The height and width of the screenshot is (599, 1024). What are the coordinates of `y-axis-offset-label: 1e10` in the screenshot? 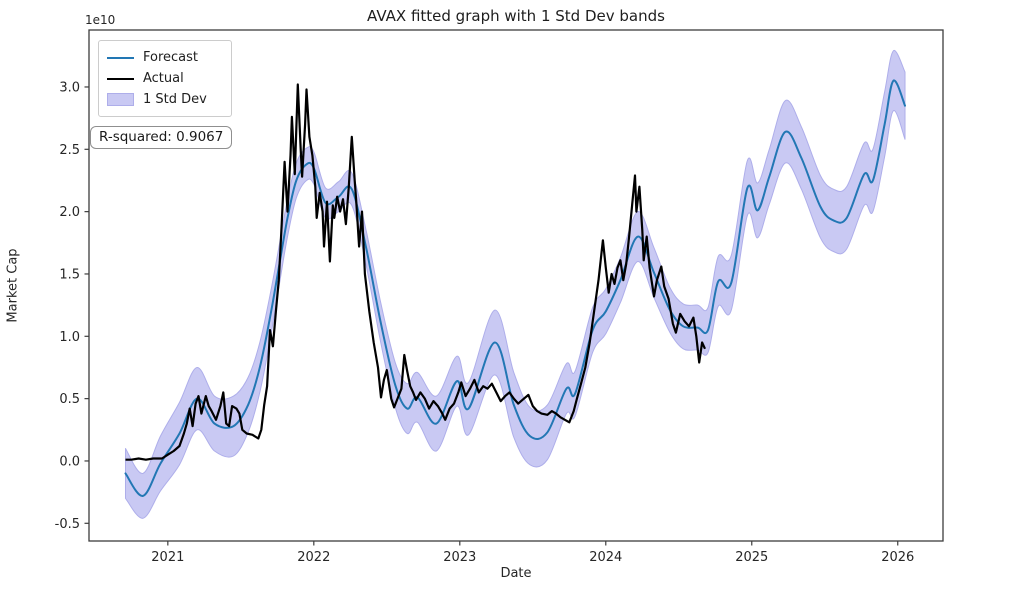 It's located at (100, 20).